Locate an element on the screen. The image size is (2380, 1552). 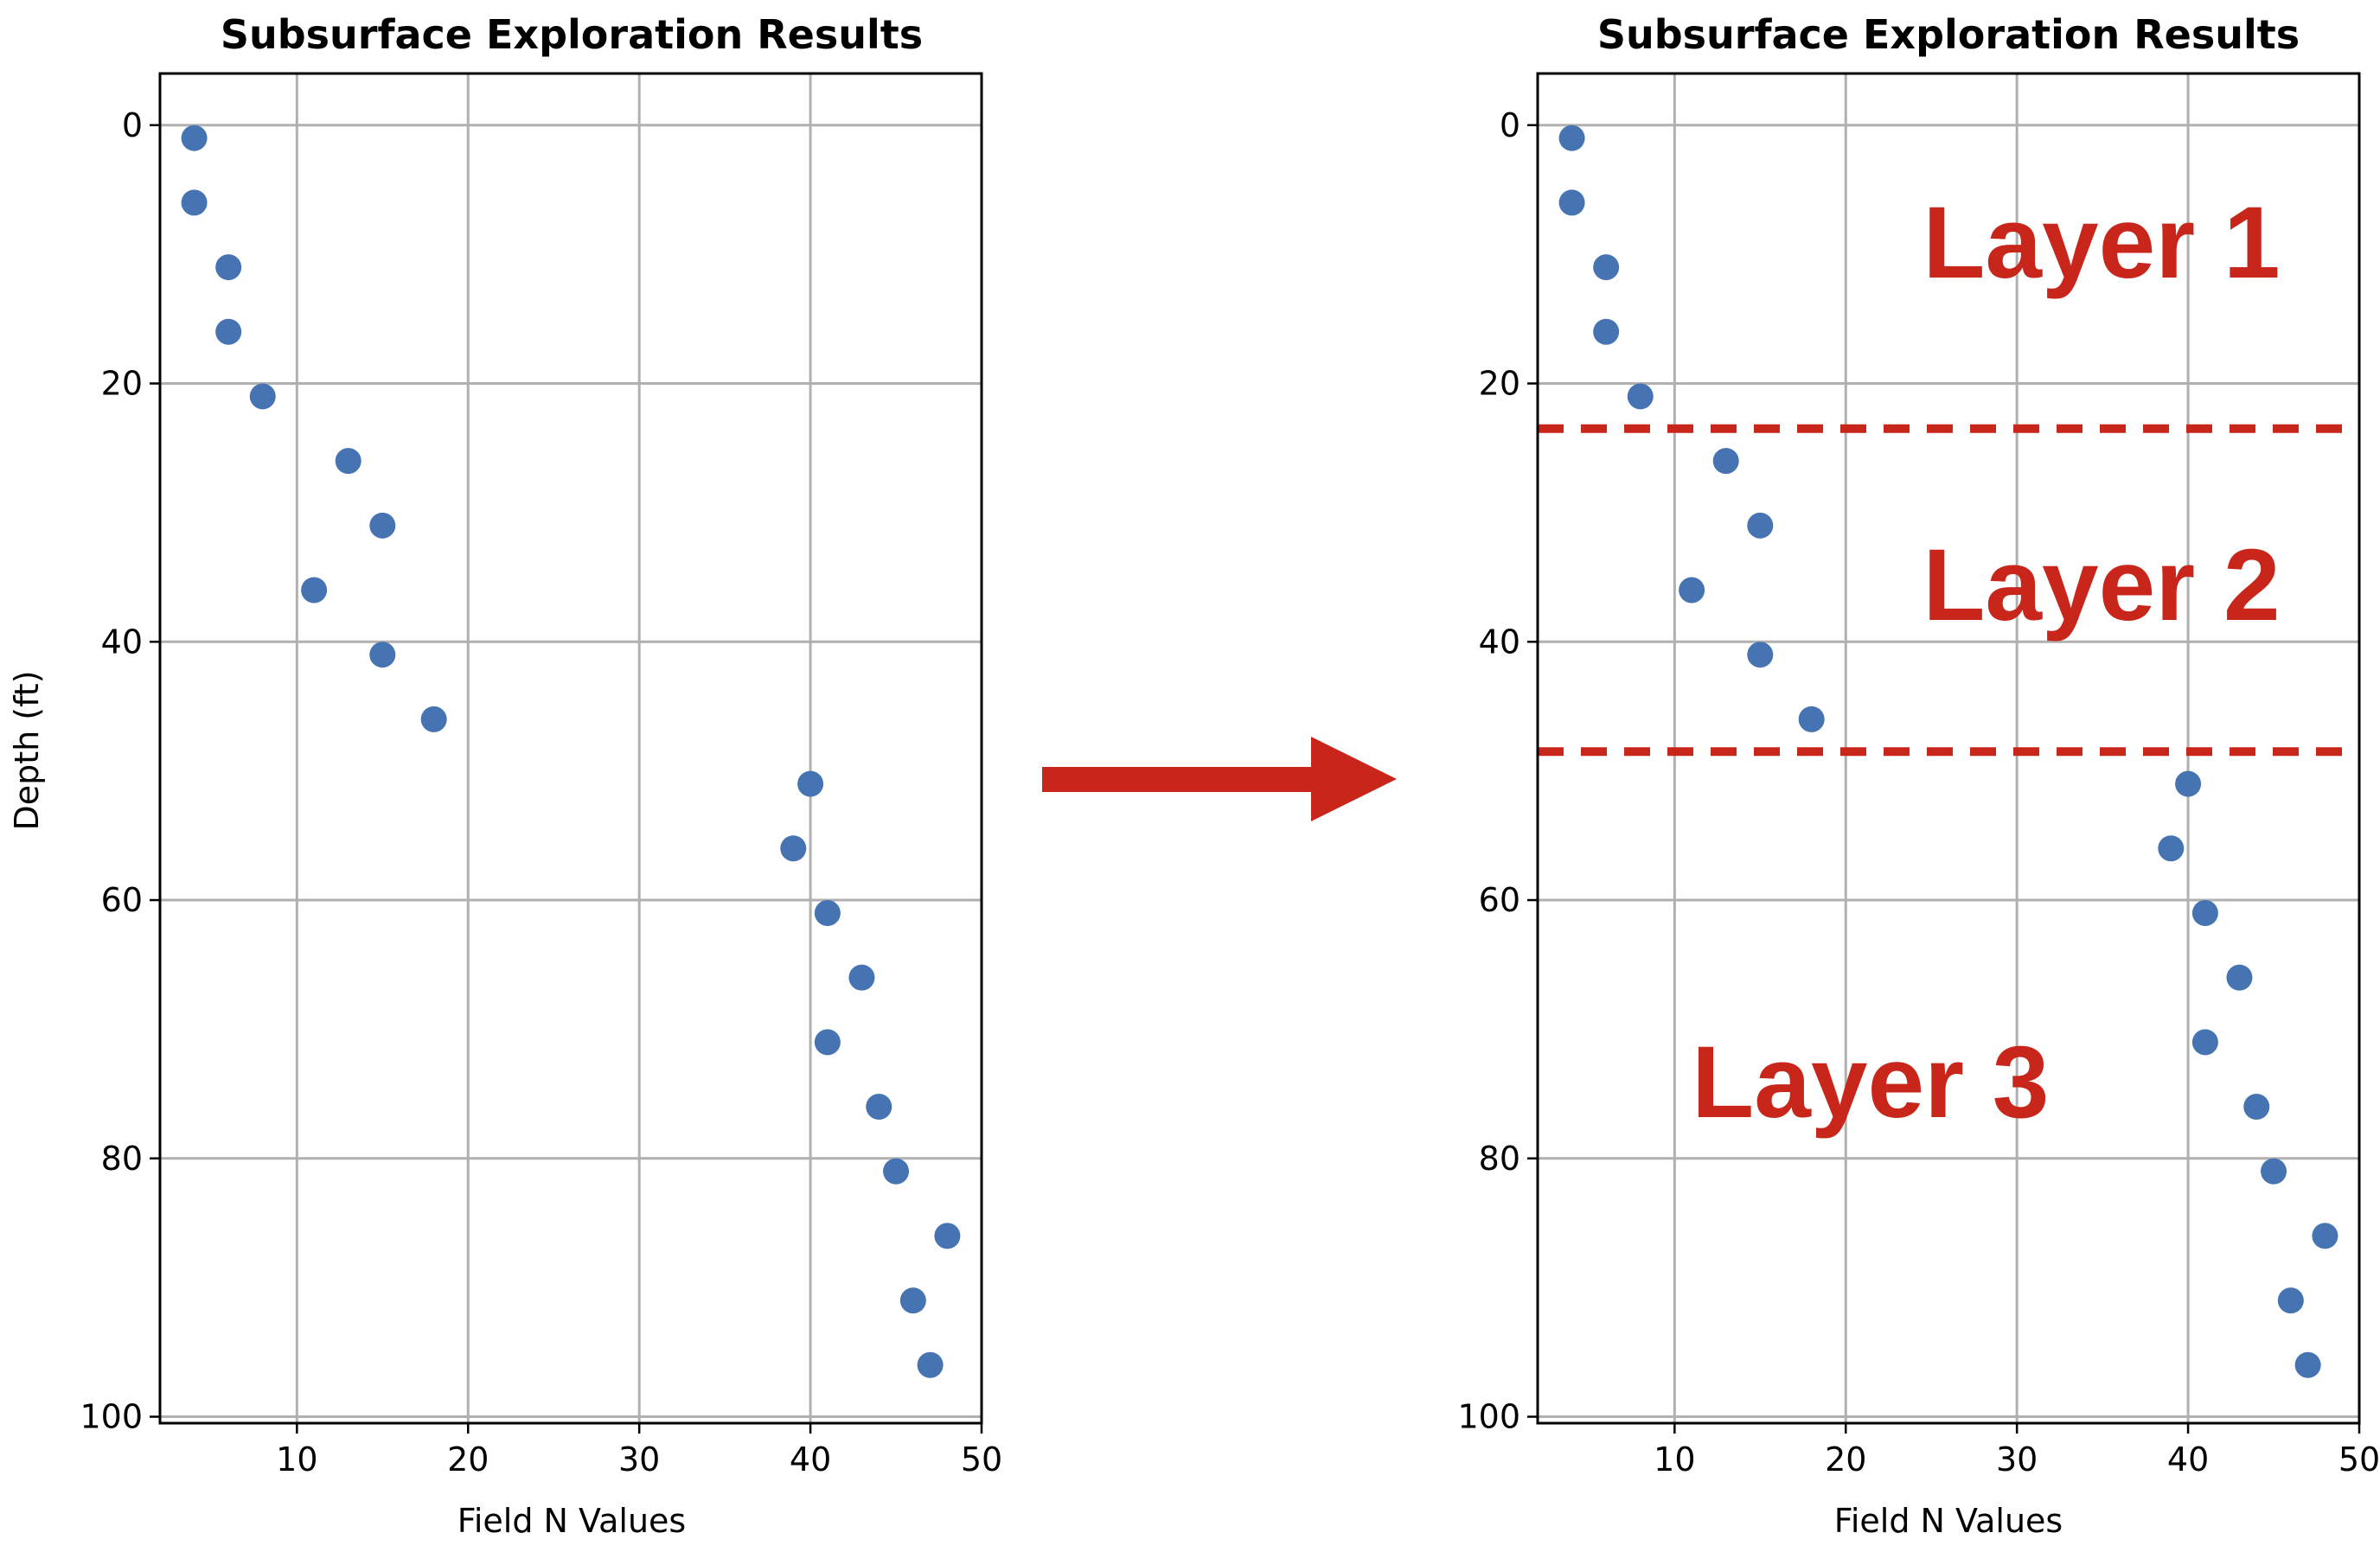
arrow-head is located at coordinates (1354, 779).